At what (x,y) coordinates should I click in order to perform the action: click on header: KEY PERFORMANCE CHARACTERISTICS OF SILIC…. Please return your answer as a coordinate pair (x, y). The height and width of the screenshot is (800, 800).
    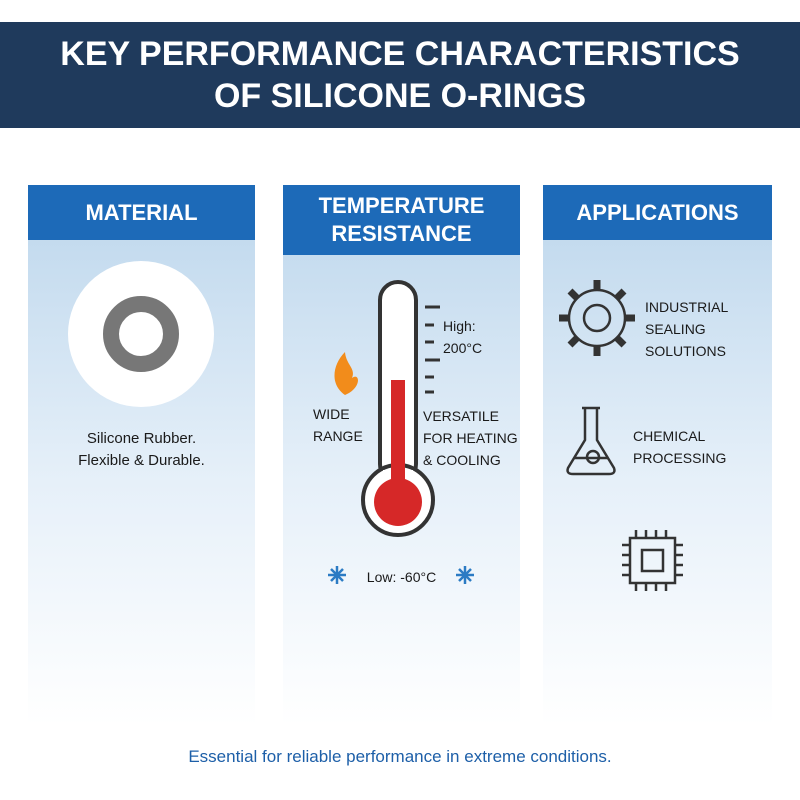
    Looking at the image, I should click on (400, 75).